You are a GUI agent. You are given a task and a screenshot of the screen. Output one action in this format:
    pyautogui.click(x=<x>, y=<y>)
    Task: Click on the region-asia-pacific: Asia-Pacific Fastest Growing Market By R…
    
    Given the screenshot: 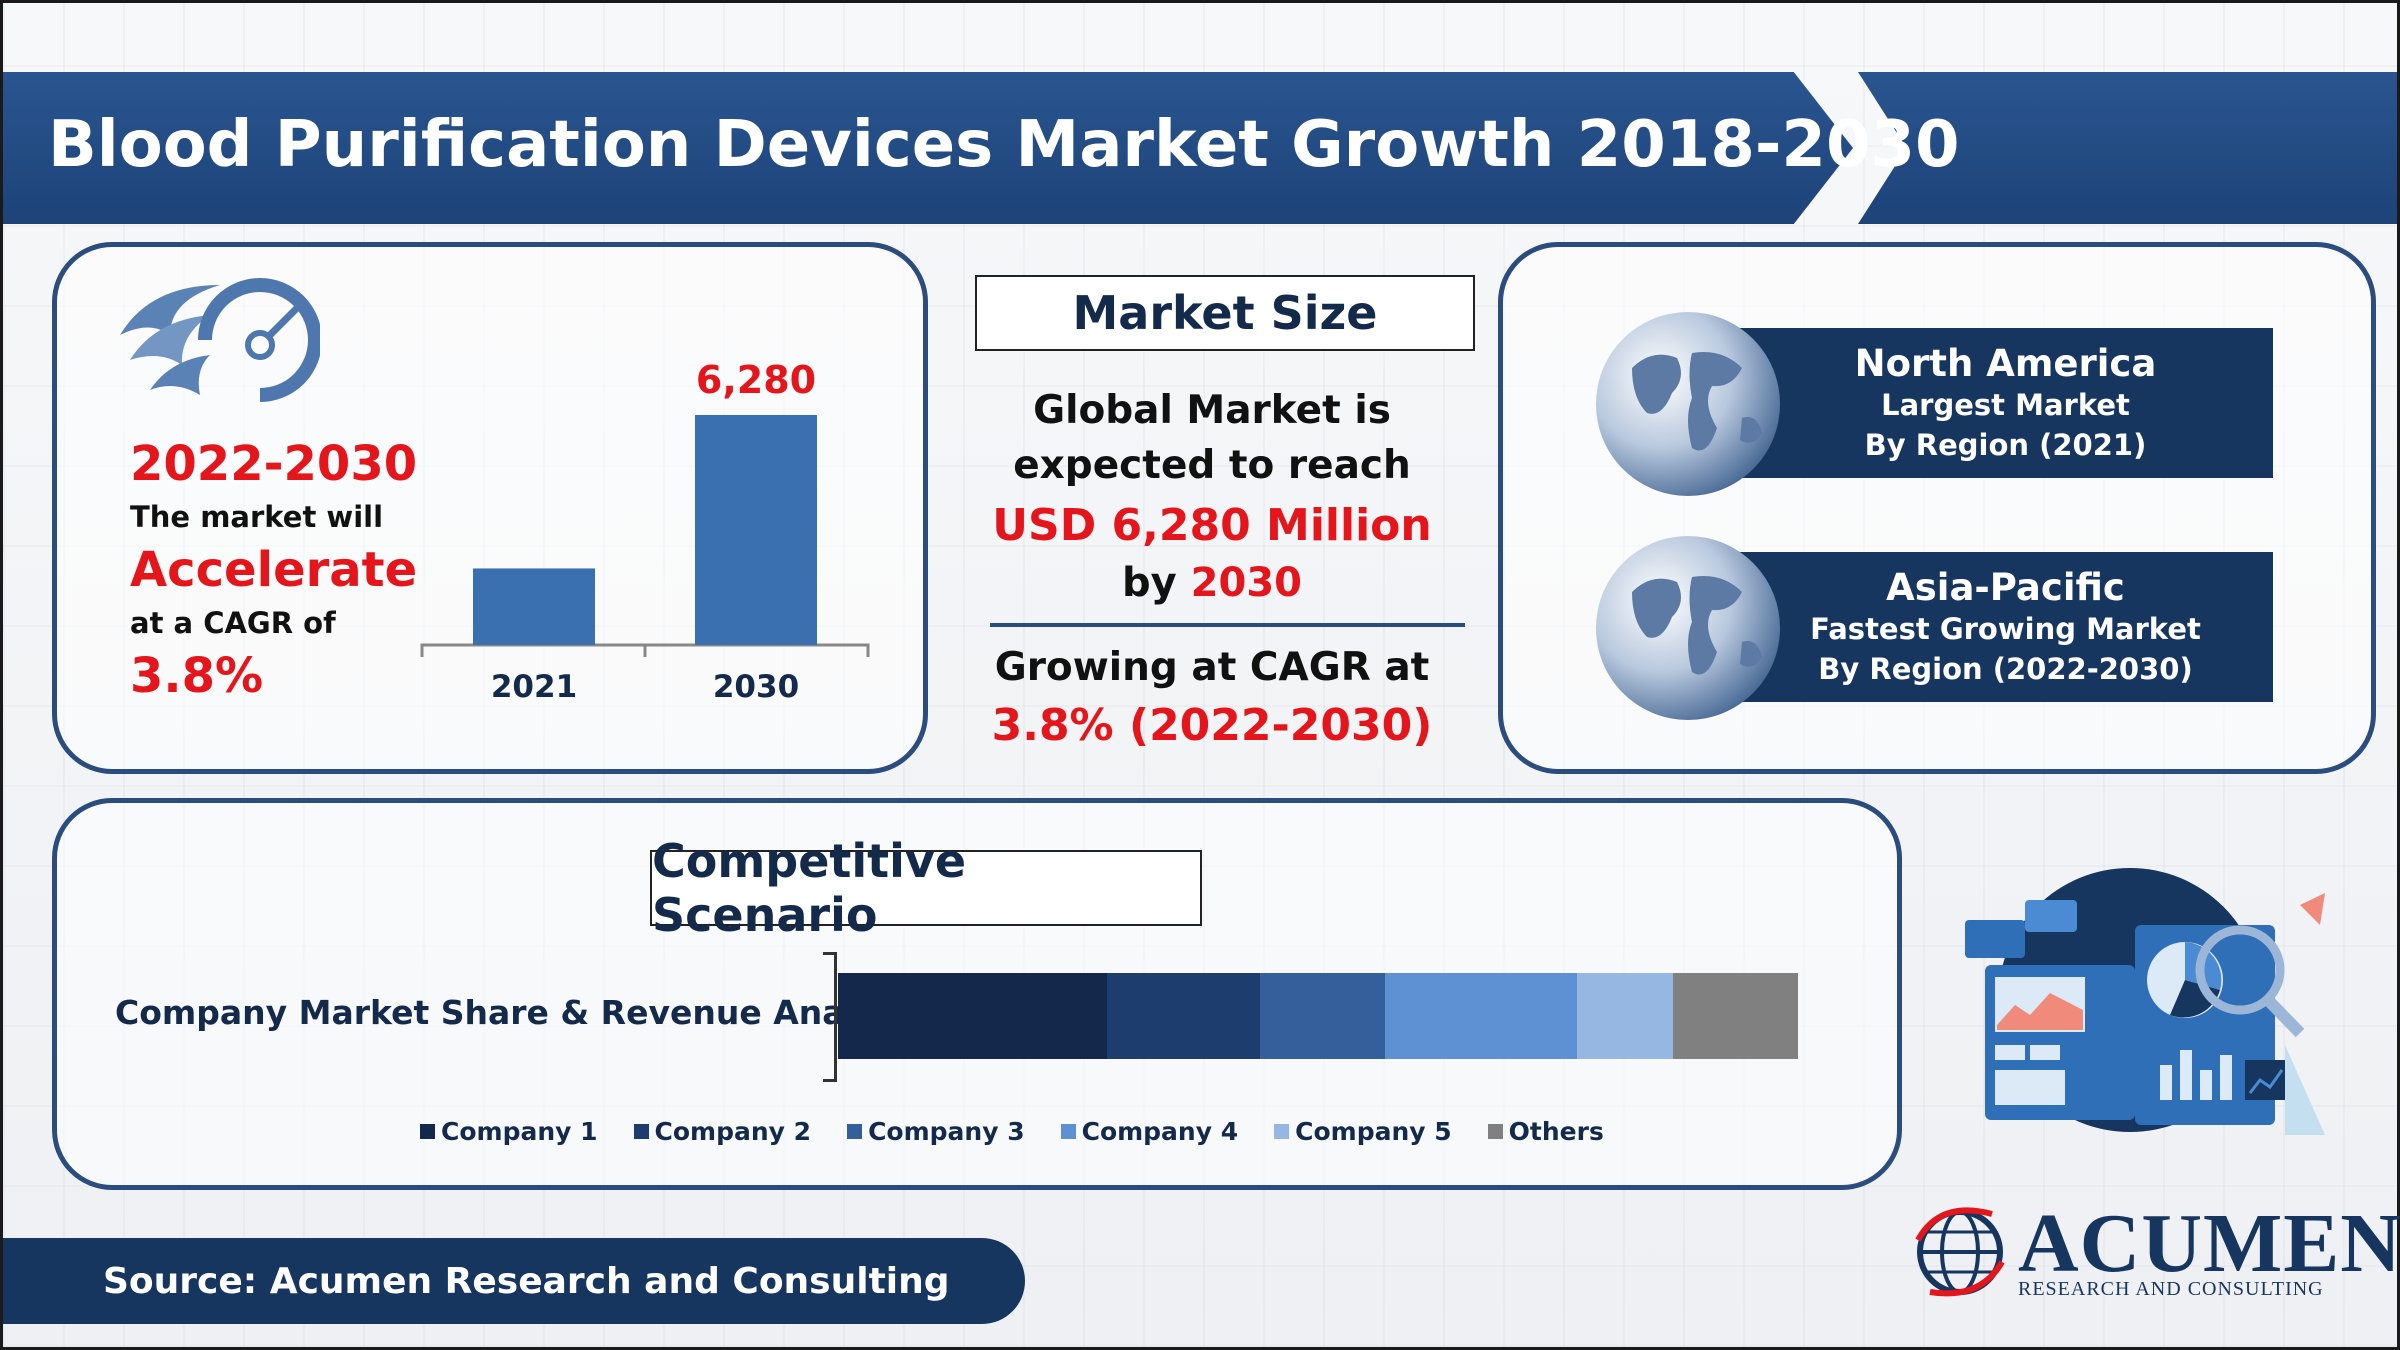 What is the action you would take?
    pyautogui.click(x=2005, y=627)
    